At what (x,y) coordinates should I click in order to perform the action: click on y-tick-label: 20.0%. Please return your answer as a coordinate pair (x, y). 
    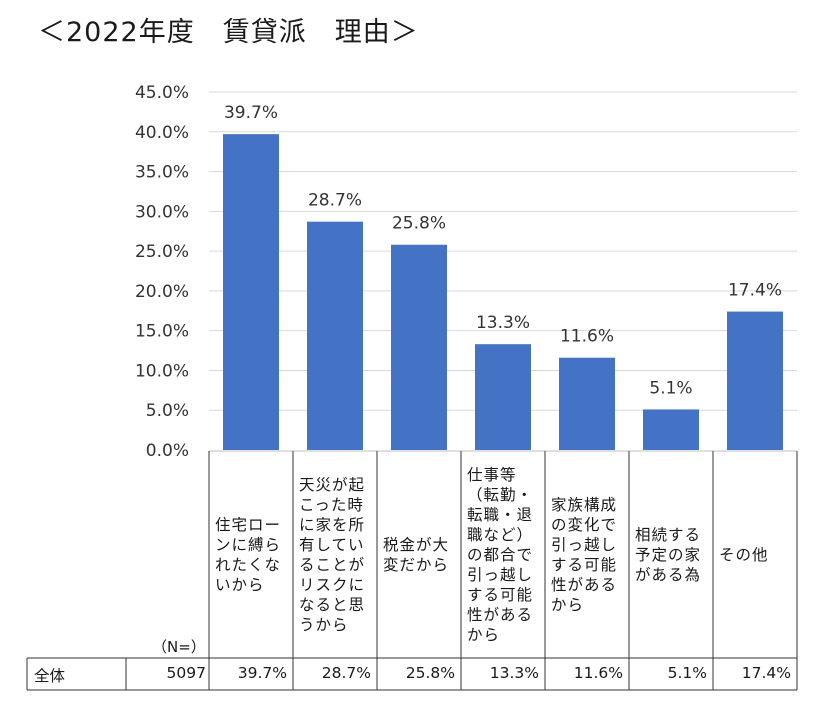
    Looking at the image, I should click on (162, 292).